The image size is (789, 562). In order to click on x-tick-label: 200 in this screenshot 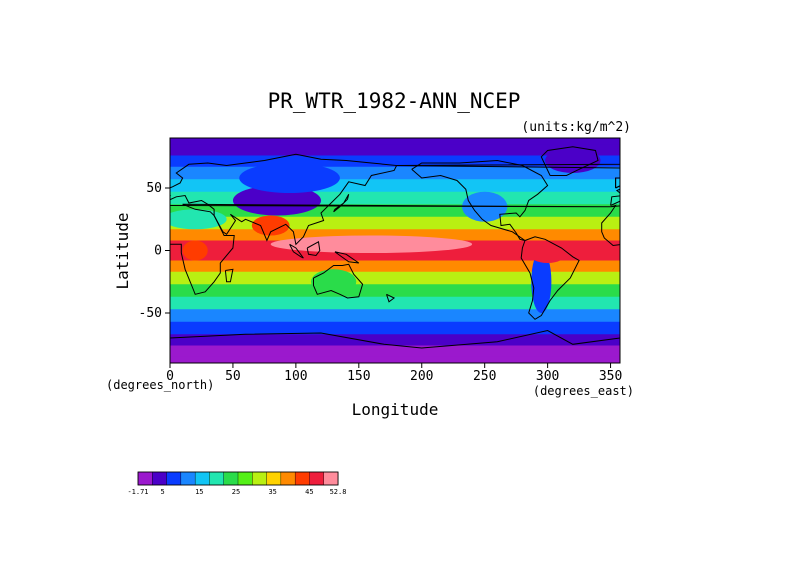, I will do `click(421, 376)`.